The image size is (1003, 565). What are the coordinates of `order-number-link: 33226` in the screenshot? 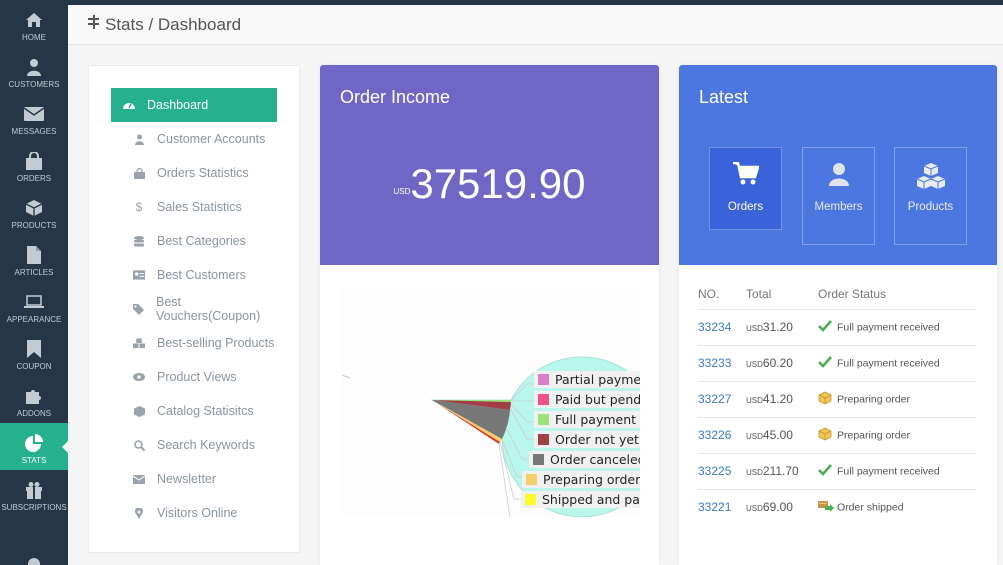 It's located at (722, 435).